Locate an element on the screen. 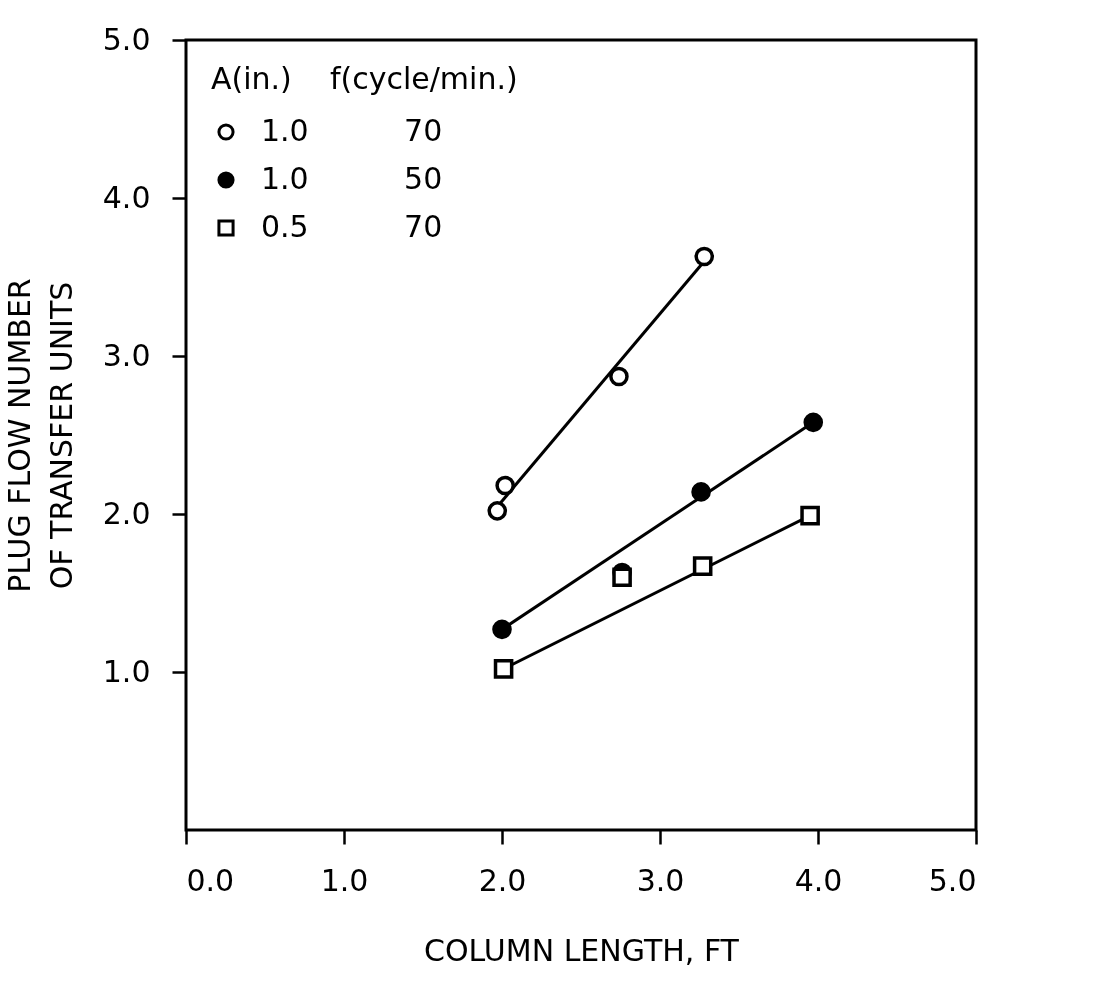 This screenshot has width=1102, height=1007. x-tick-label: 4.0 is located at coordinates (818, 880).